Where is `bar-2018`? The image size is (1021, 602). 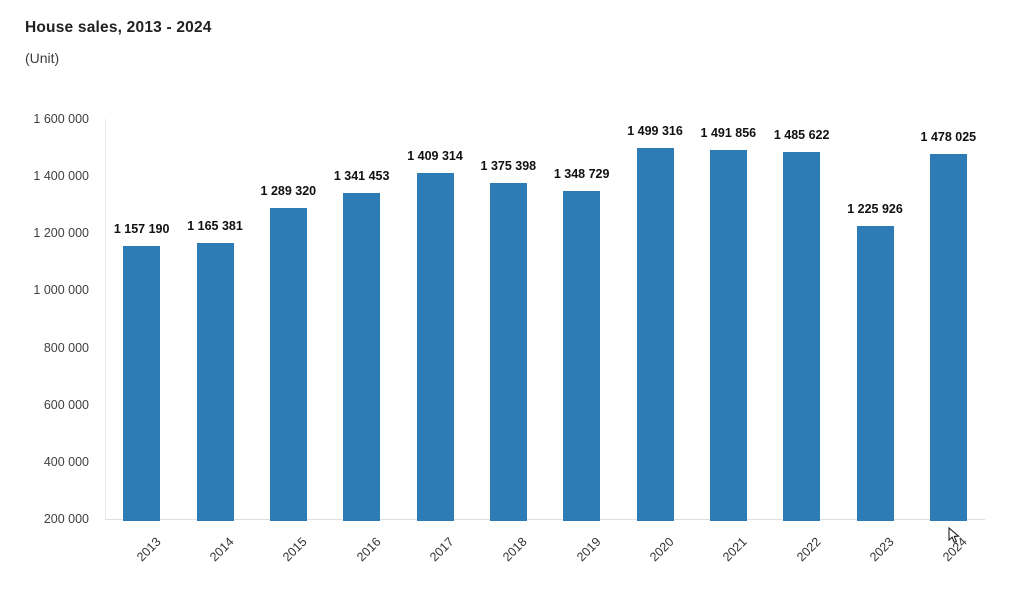
bar-2018 is located at coordinates (508, 352).